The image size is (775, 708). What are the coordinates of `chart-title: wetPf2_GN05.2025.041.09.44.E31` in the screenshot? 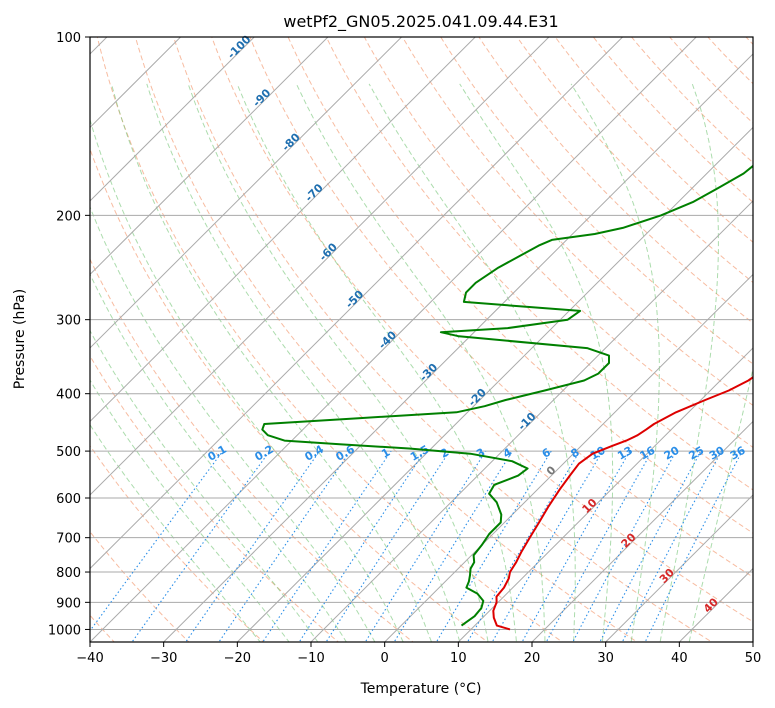 It's located at (420, 22).